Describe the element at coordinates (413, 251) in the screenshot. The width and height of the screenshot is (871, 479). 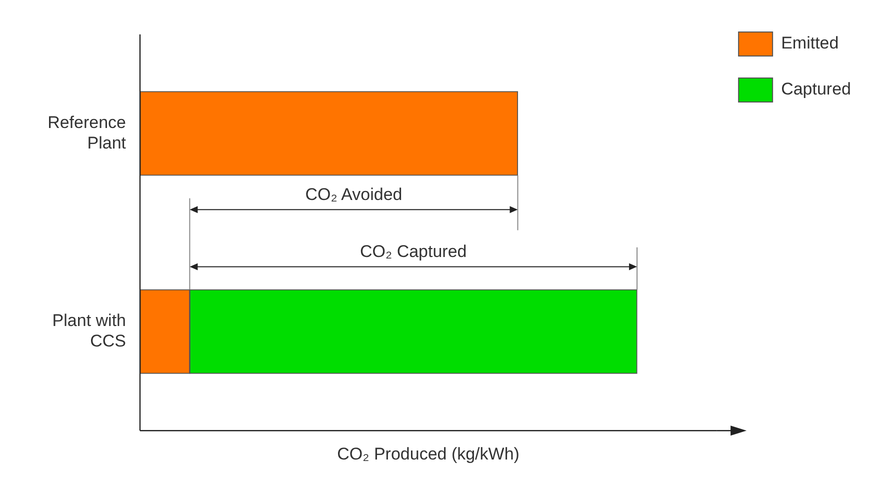
I see `annotation: CO₂ Captured` at that location.